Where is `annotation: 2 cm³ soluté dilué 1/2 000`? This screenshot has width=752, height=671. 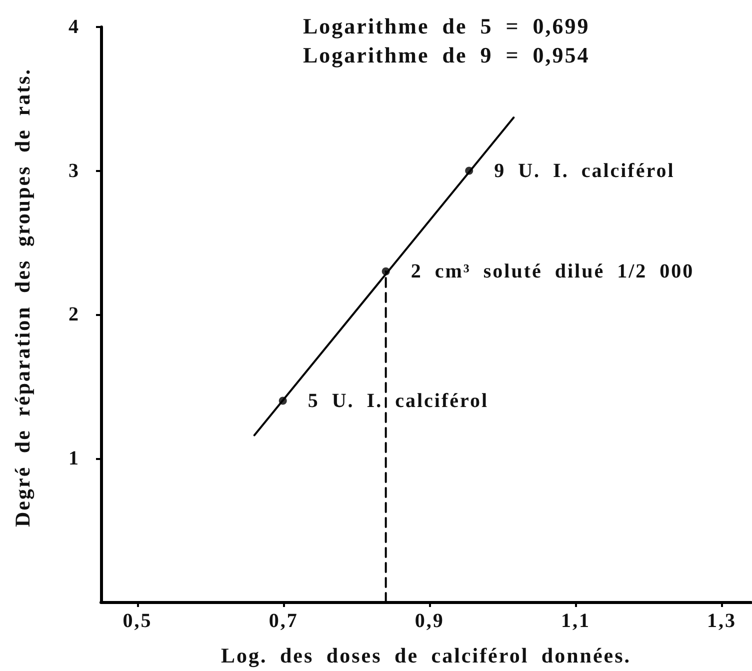 annotation: 2 cm³ soluté dilué 1/2 000 is located at coordinates (552, 271).